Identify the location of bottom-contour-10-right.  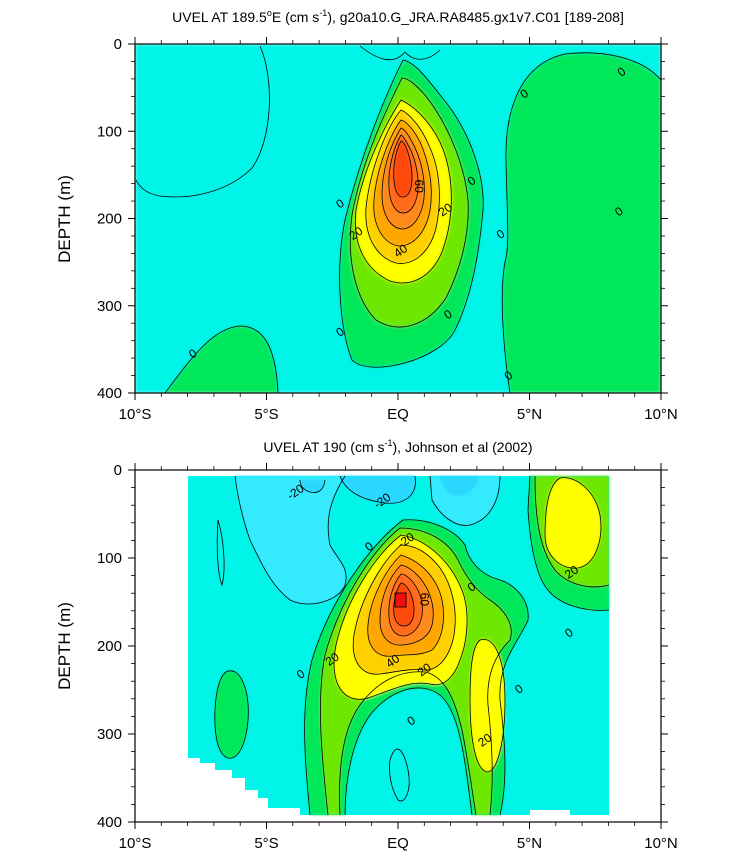
(572, 531).